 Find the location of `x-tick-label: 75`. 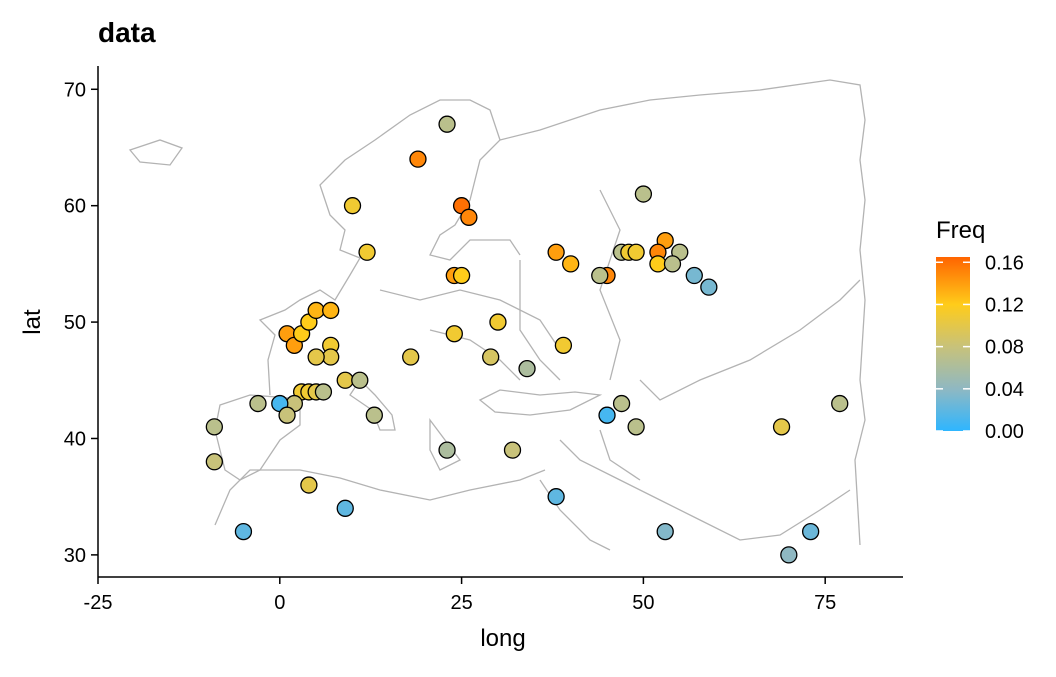

x-tick-label: 75 is located at coordinates (825, 603).